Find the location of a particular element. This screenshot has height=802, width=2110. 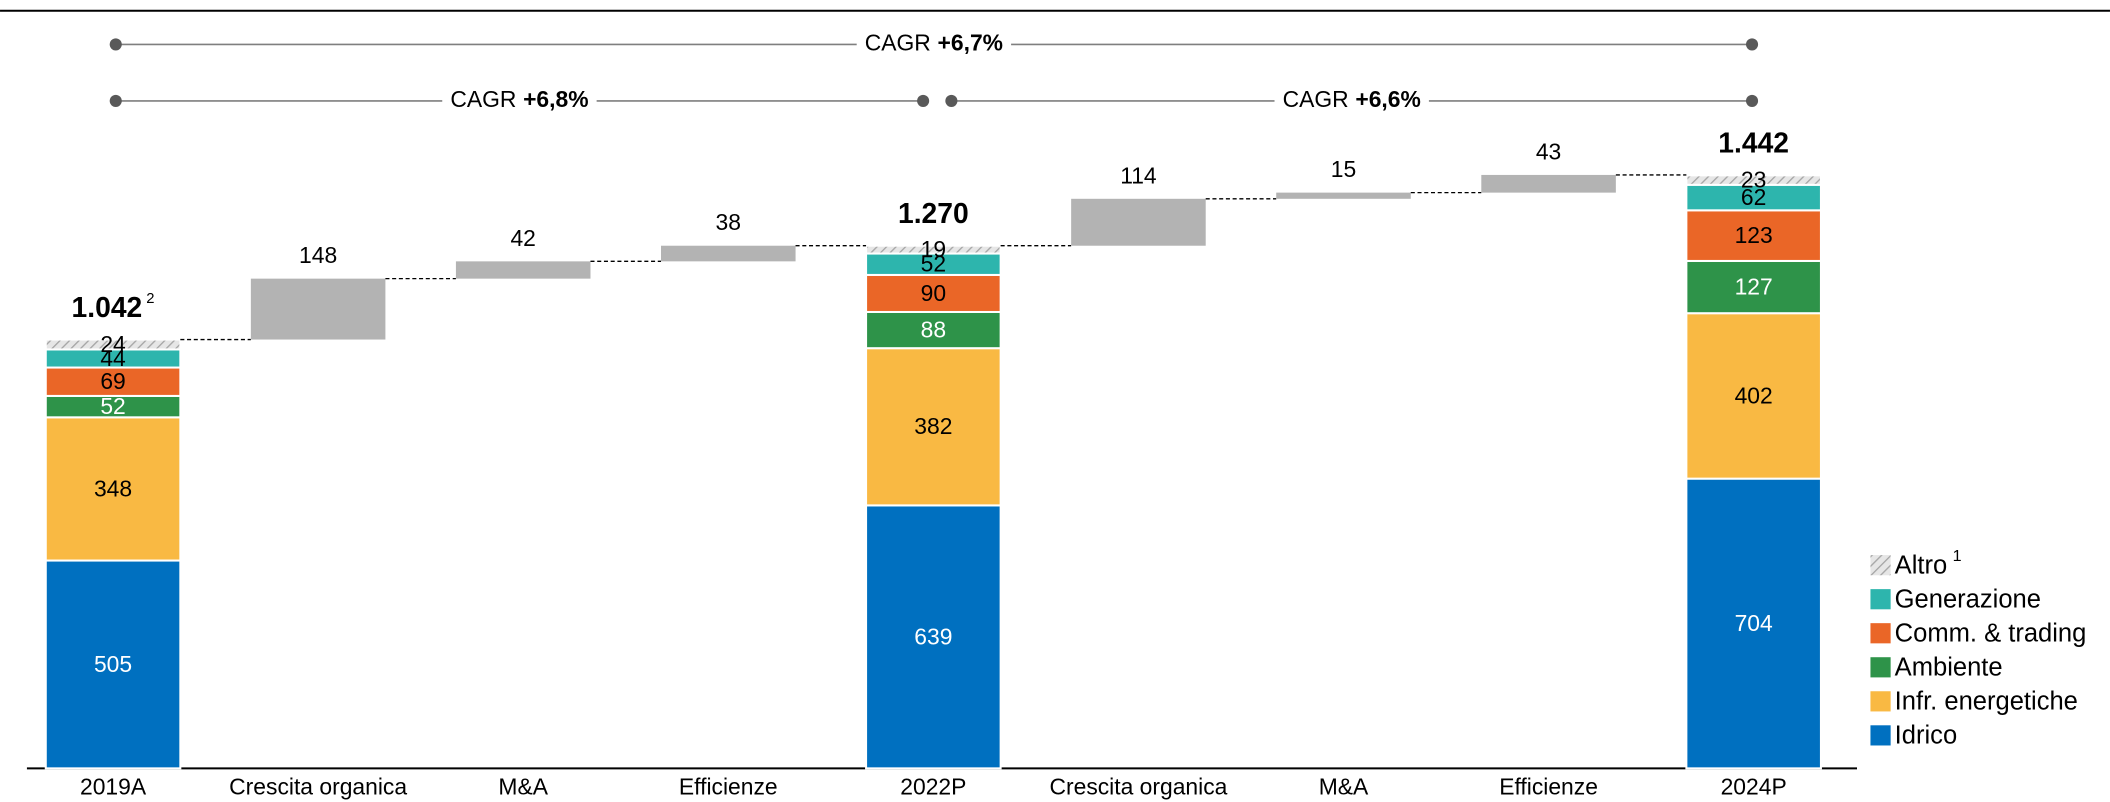

segment-label: 19 is located at coordinates (933, 249).